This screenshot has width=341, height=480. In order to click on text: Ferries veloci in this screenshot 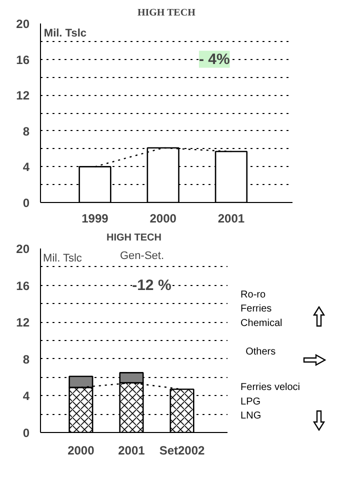, I will do `click(270, 388)`.